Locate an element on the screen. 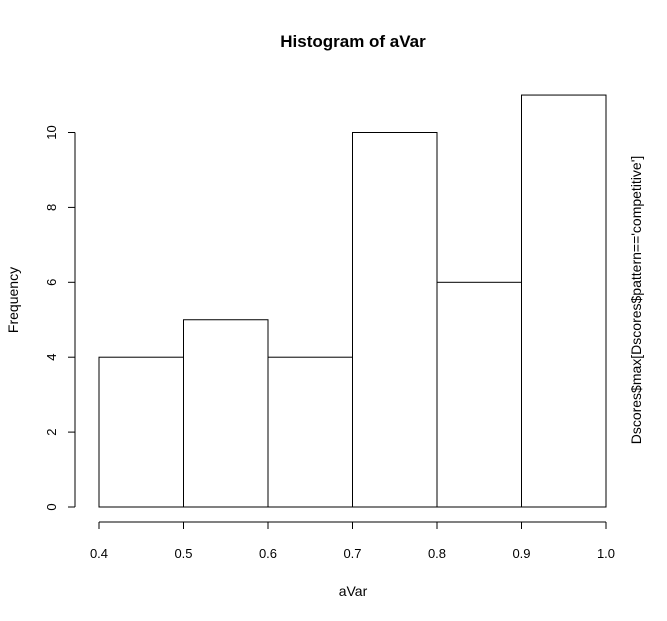 The image size is (667, 621). x-axis-label: aVar is located at coordinates (353, 591).